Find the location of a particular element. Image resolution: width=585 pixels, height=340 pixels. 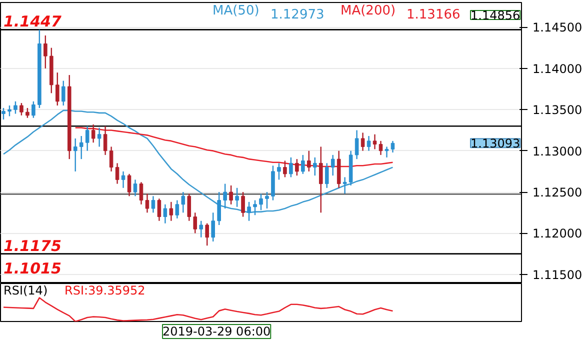

y-tick-label: 1.12000 is located at coordinates (557, 233).